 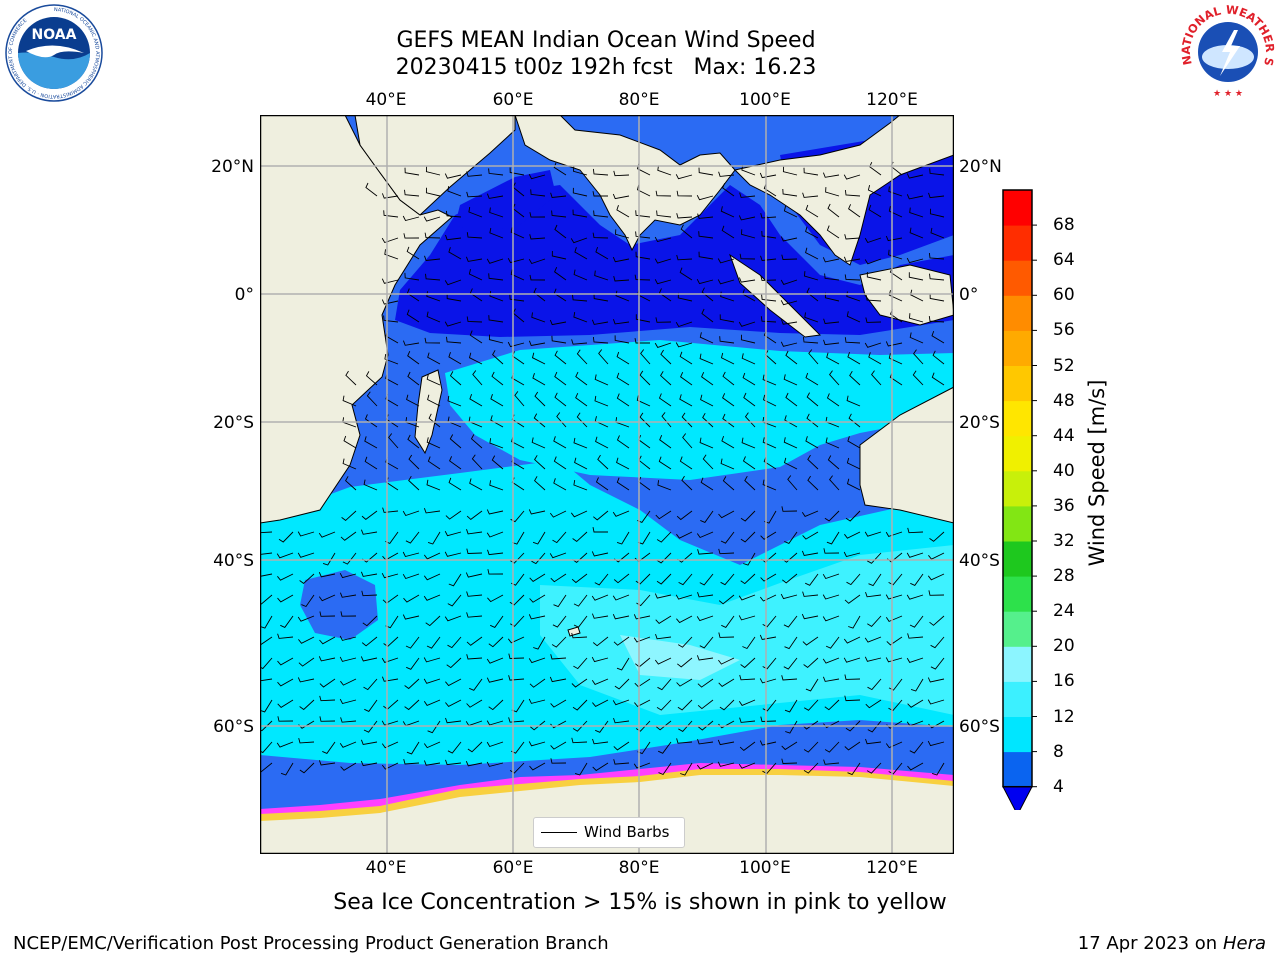 What do you see at coordinates (233, 727) in the screenshot?
I see `lat-label-60s-left: 60°S` at bounding box center [233, 727].